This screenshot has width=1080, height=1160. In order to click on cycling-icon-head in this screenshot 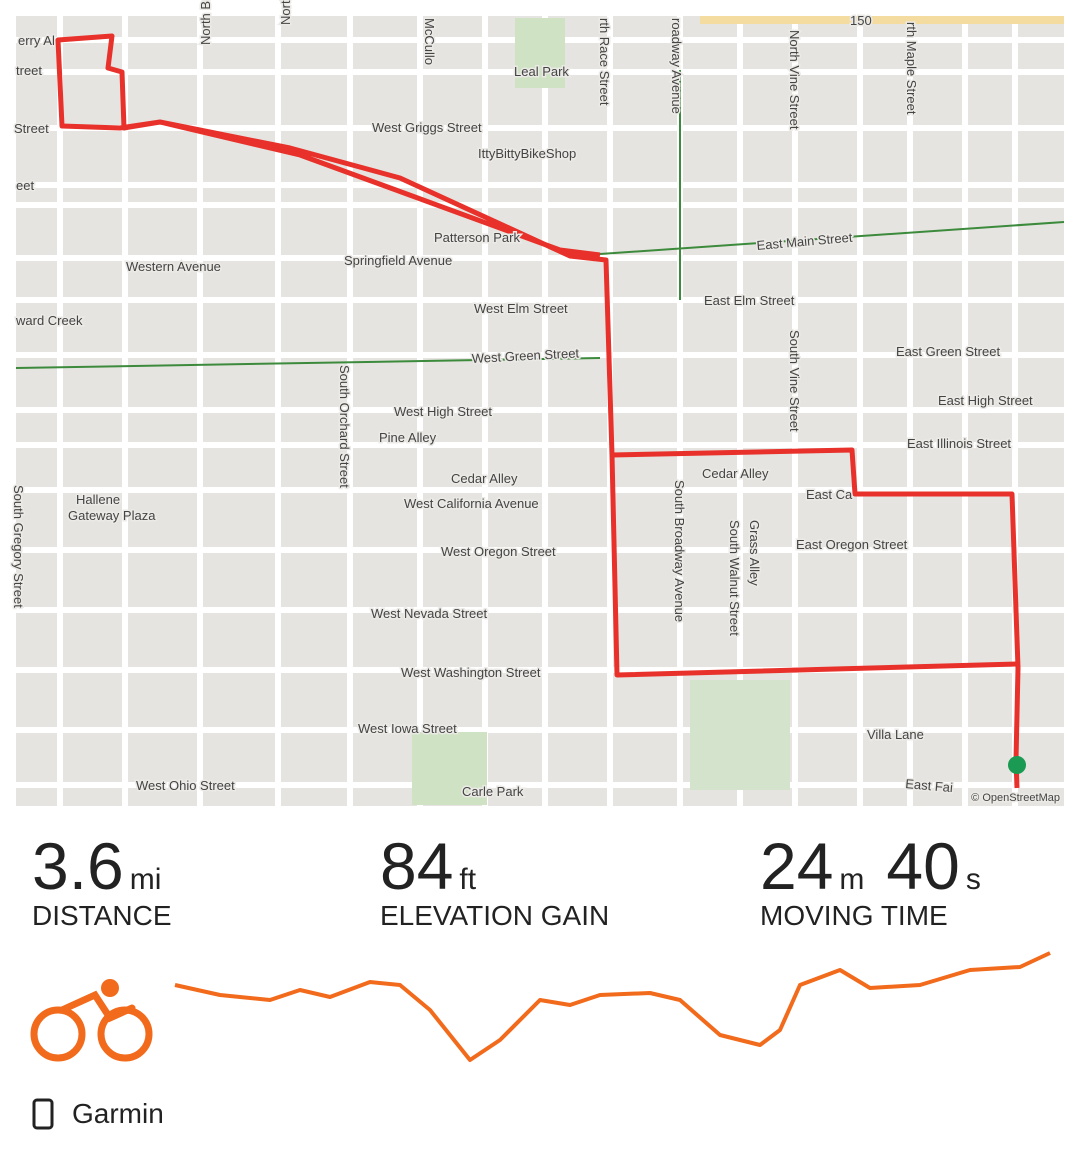, I will do `click(110, 988)`.